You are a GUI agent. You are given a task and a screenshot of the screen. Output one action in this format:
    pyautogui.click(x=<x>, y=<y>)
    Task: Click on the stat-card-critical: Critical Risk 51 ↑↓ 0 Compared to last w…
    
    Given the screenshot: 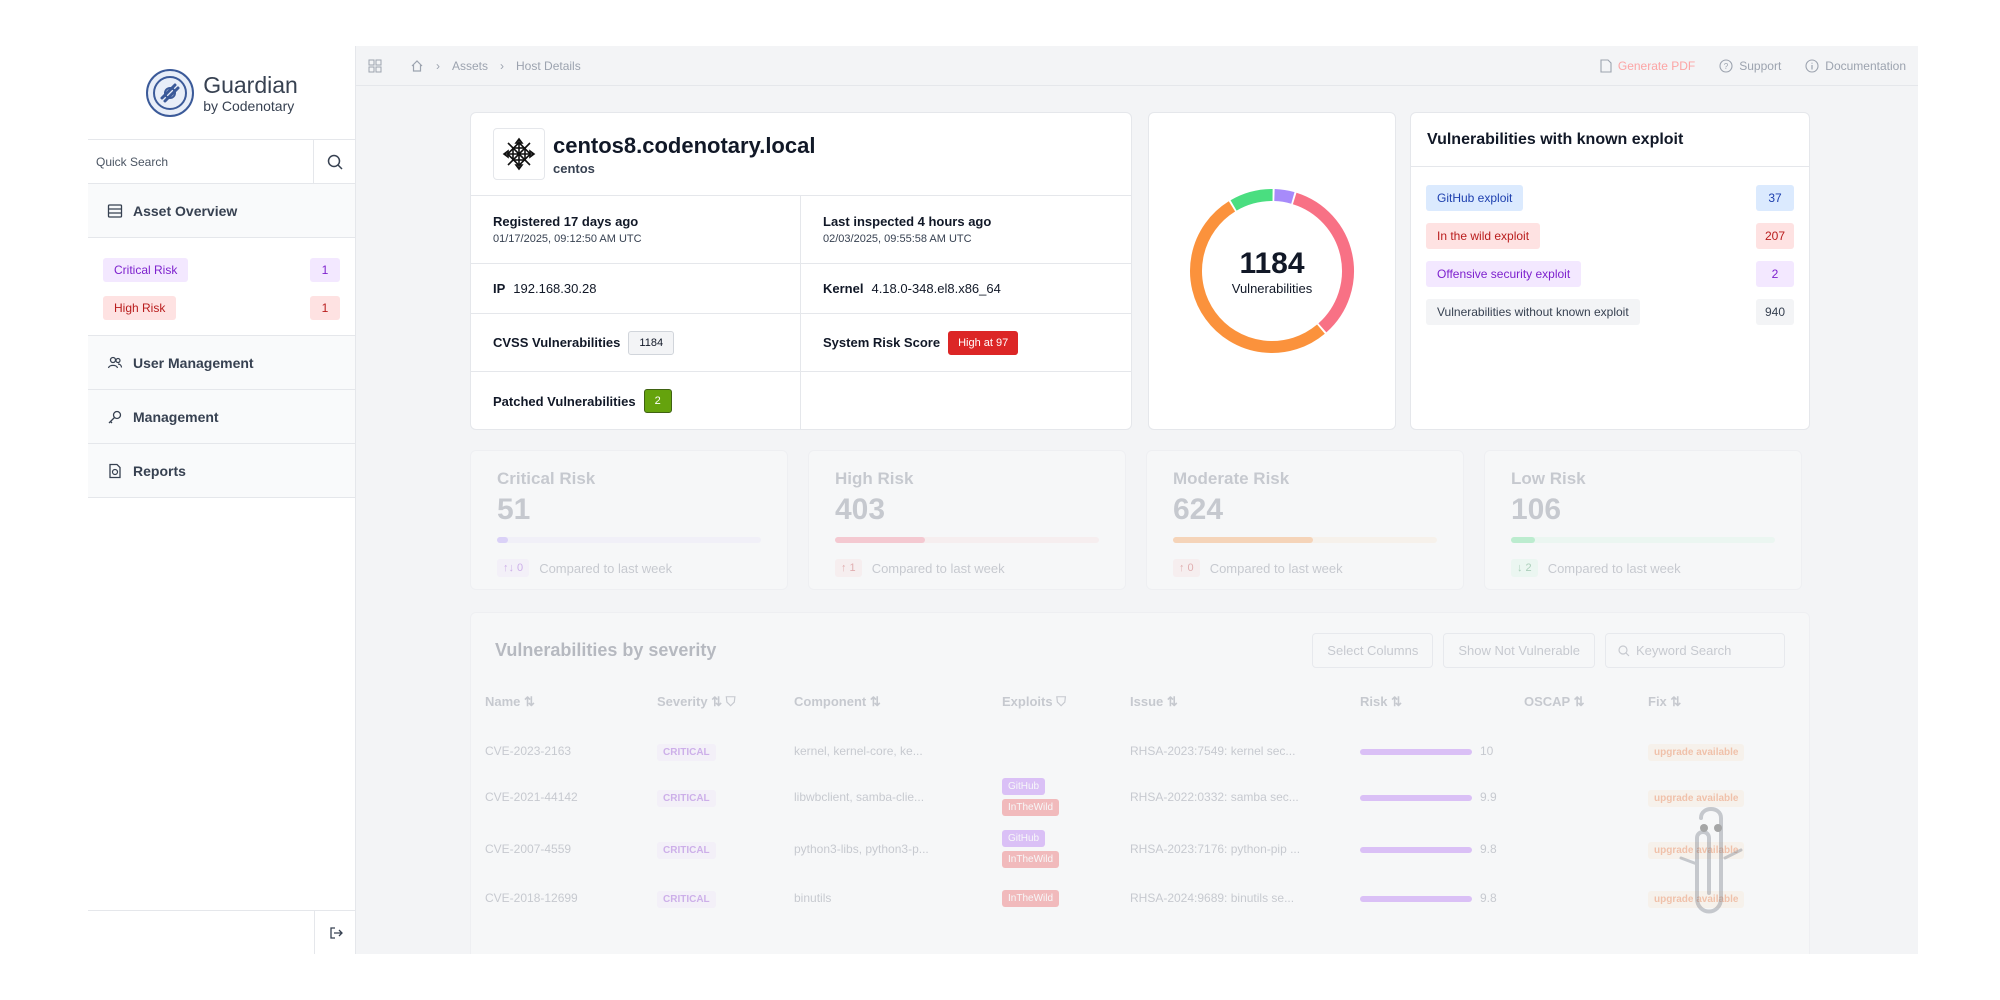 What is the action you would take?
    pyautogui.click(x=629, y=520)
    